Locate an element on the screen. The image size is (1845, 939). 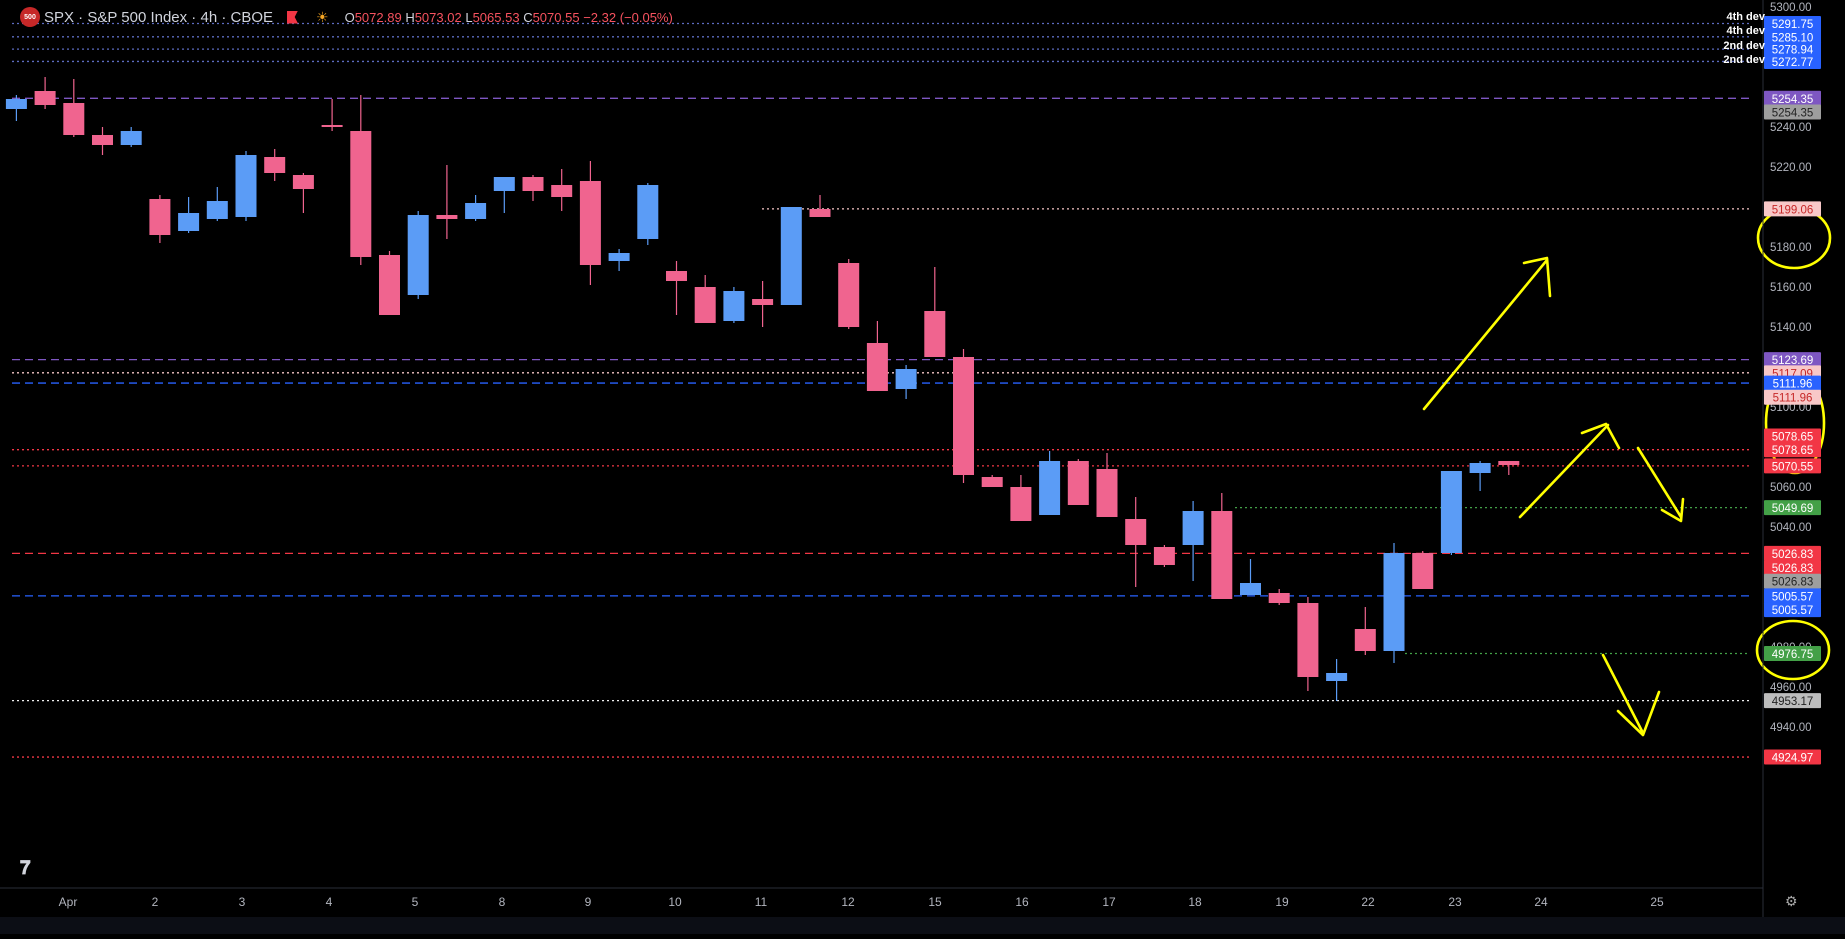
settings-gear-icon: ⚙ is located at coordinates (1791, 901).